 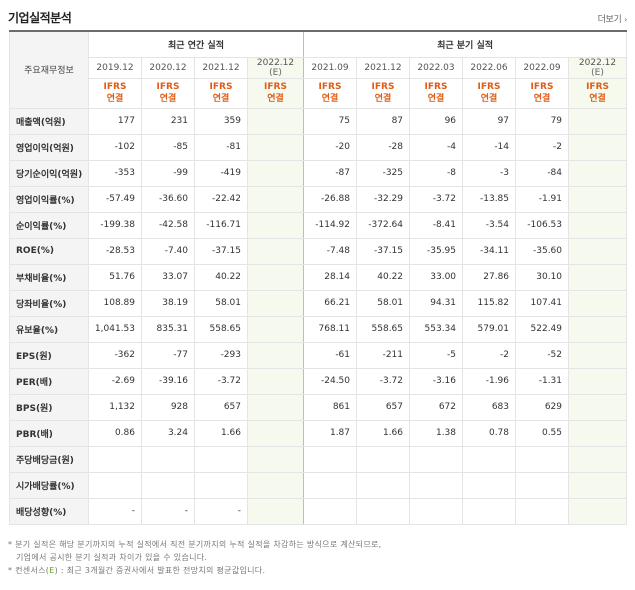 What do you see at coordinates (330, 173) in the screenshot?
I see `quarter-value-cell: -87` at bounding box center [330, 173].